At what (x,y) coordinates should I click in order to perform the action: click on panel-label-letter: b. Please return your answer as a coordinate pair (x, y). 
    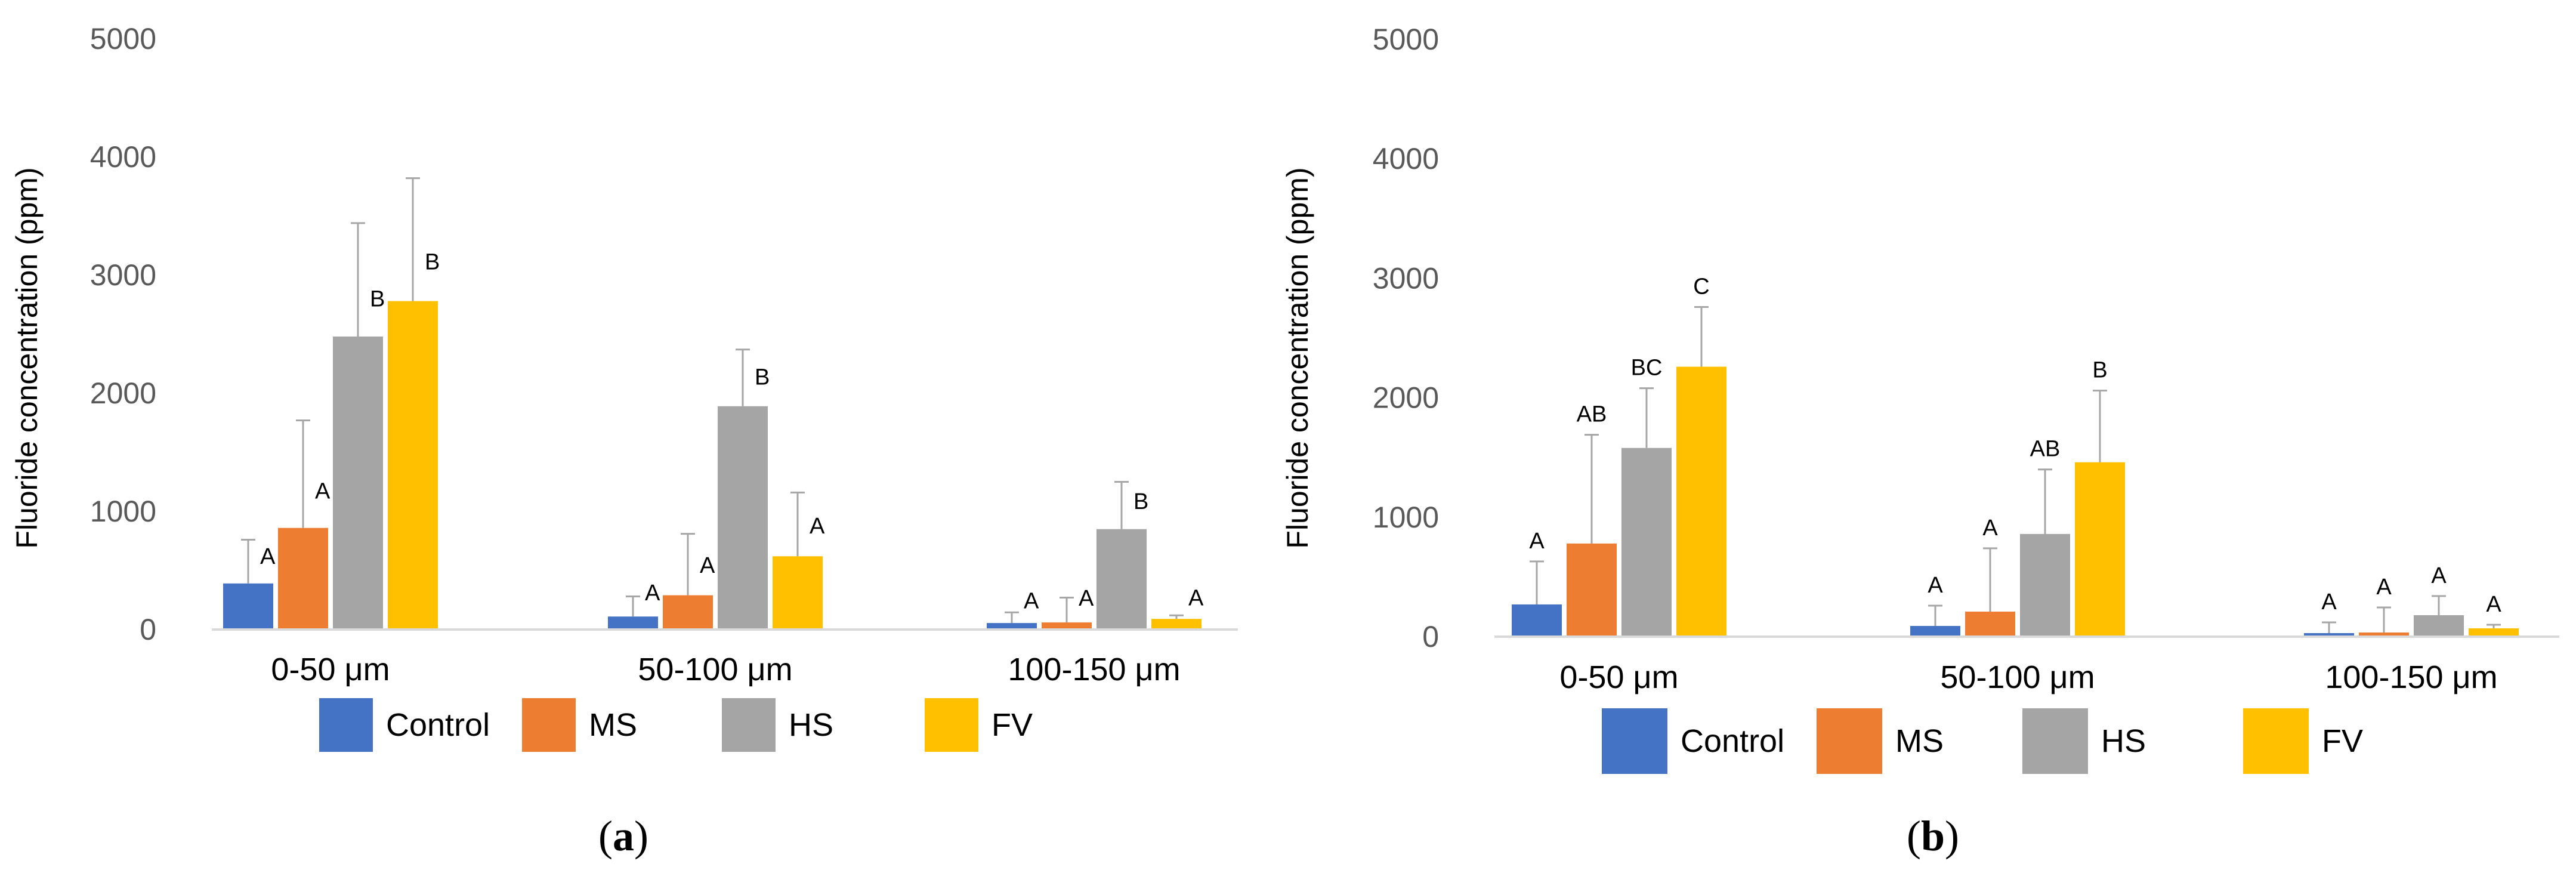
    Looking at the image, I should click on (1933, 836).